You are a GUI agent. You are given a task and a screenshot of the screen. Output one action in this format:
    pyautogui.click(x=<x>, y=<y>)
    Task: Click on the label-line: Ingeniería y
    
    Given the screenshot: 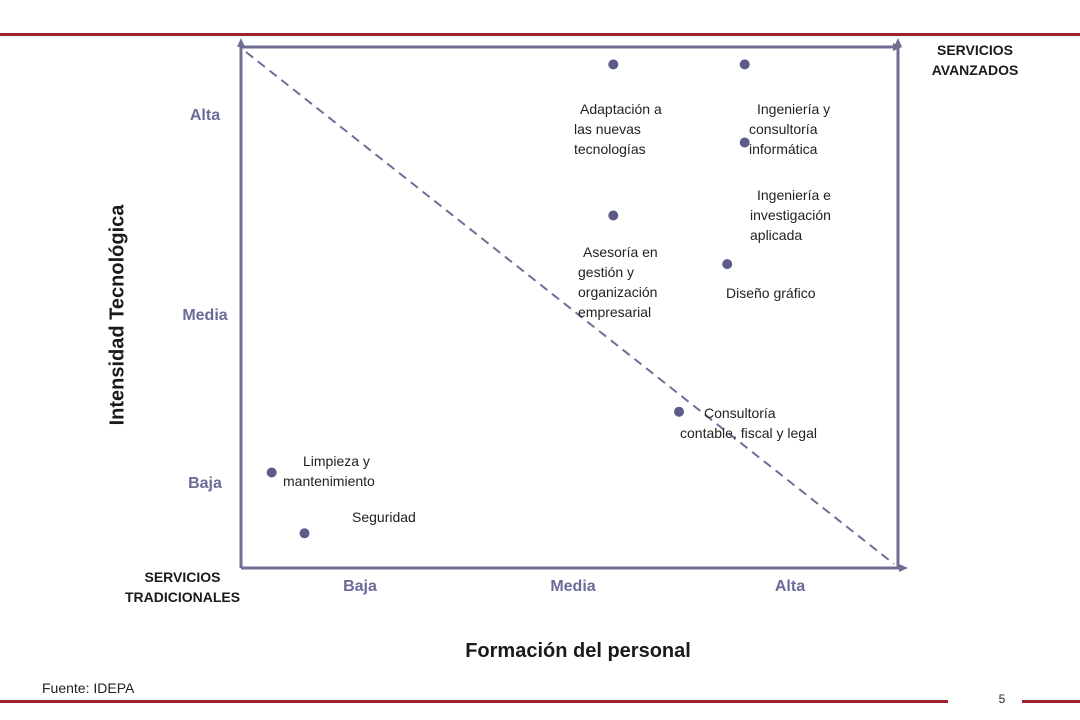 What is the action you would take?
    pyautogui.click(x=794, y=109)
    